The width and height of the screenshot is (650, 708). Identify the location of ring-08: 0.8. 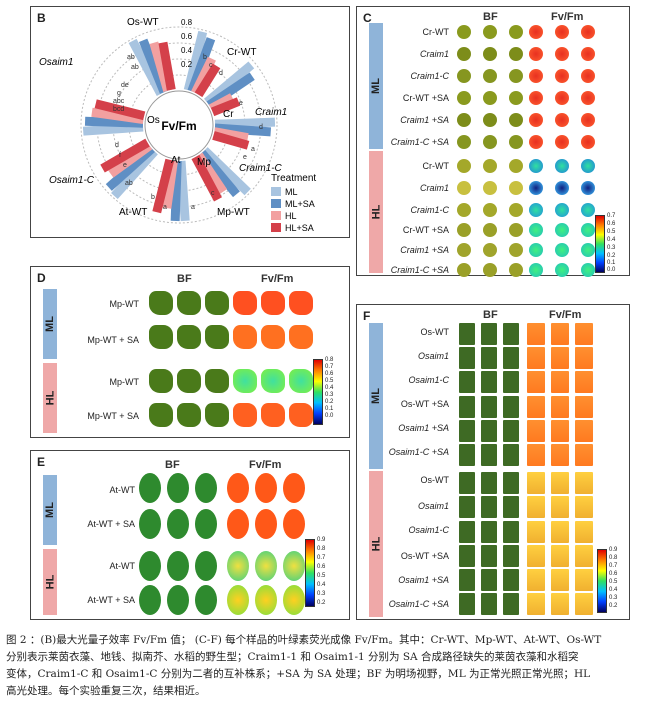
(187, 22).